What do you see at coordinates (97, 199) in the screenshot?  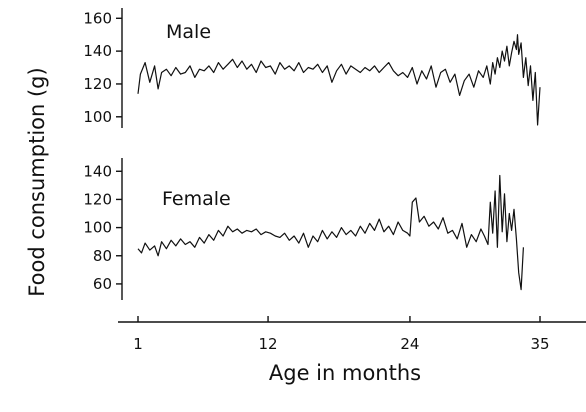 I see `female-ytick-label: 120` at bounding box center [97, 199].